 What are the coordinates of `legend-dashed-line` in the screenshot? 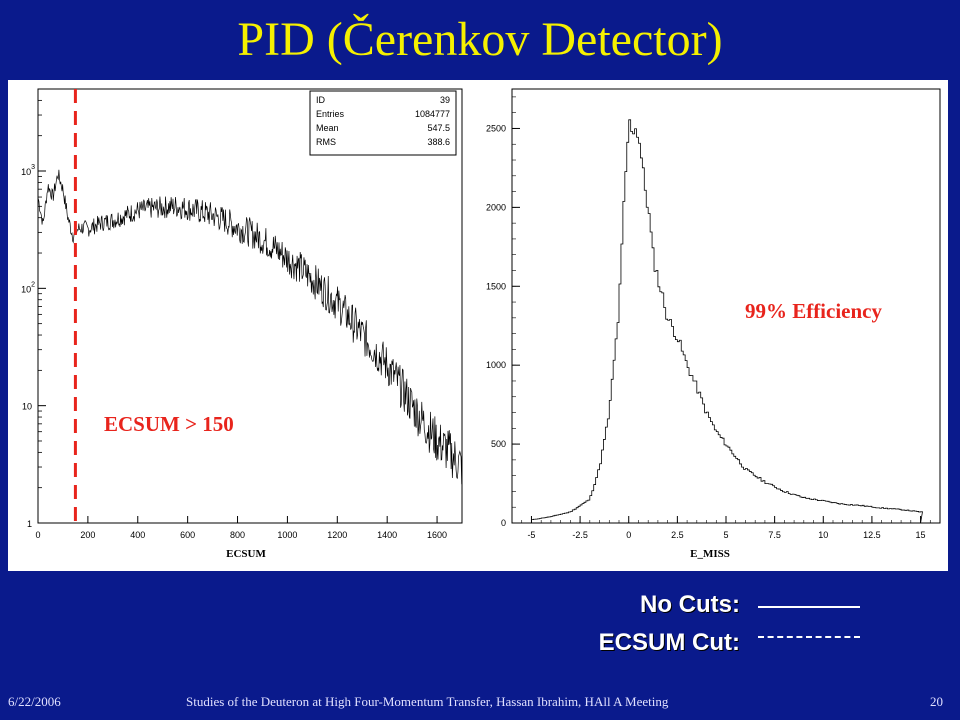 It's located at (809, 637).